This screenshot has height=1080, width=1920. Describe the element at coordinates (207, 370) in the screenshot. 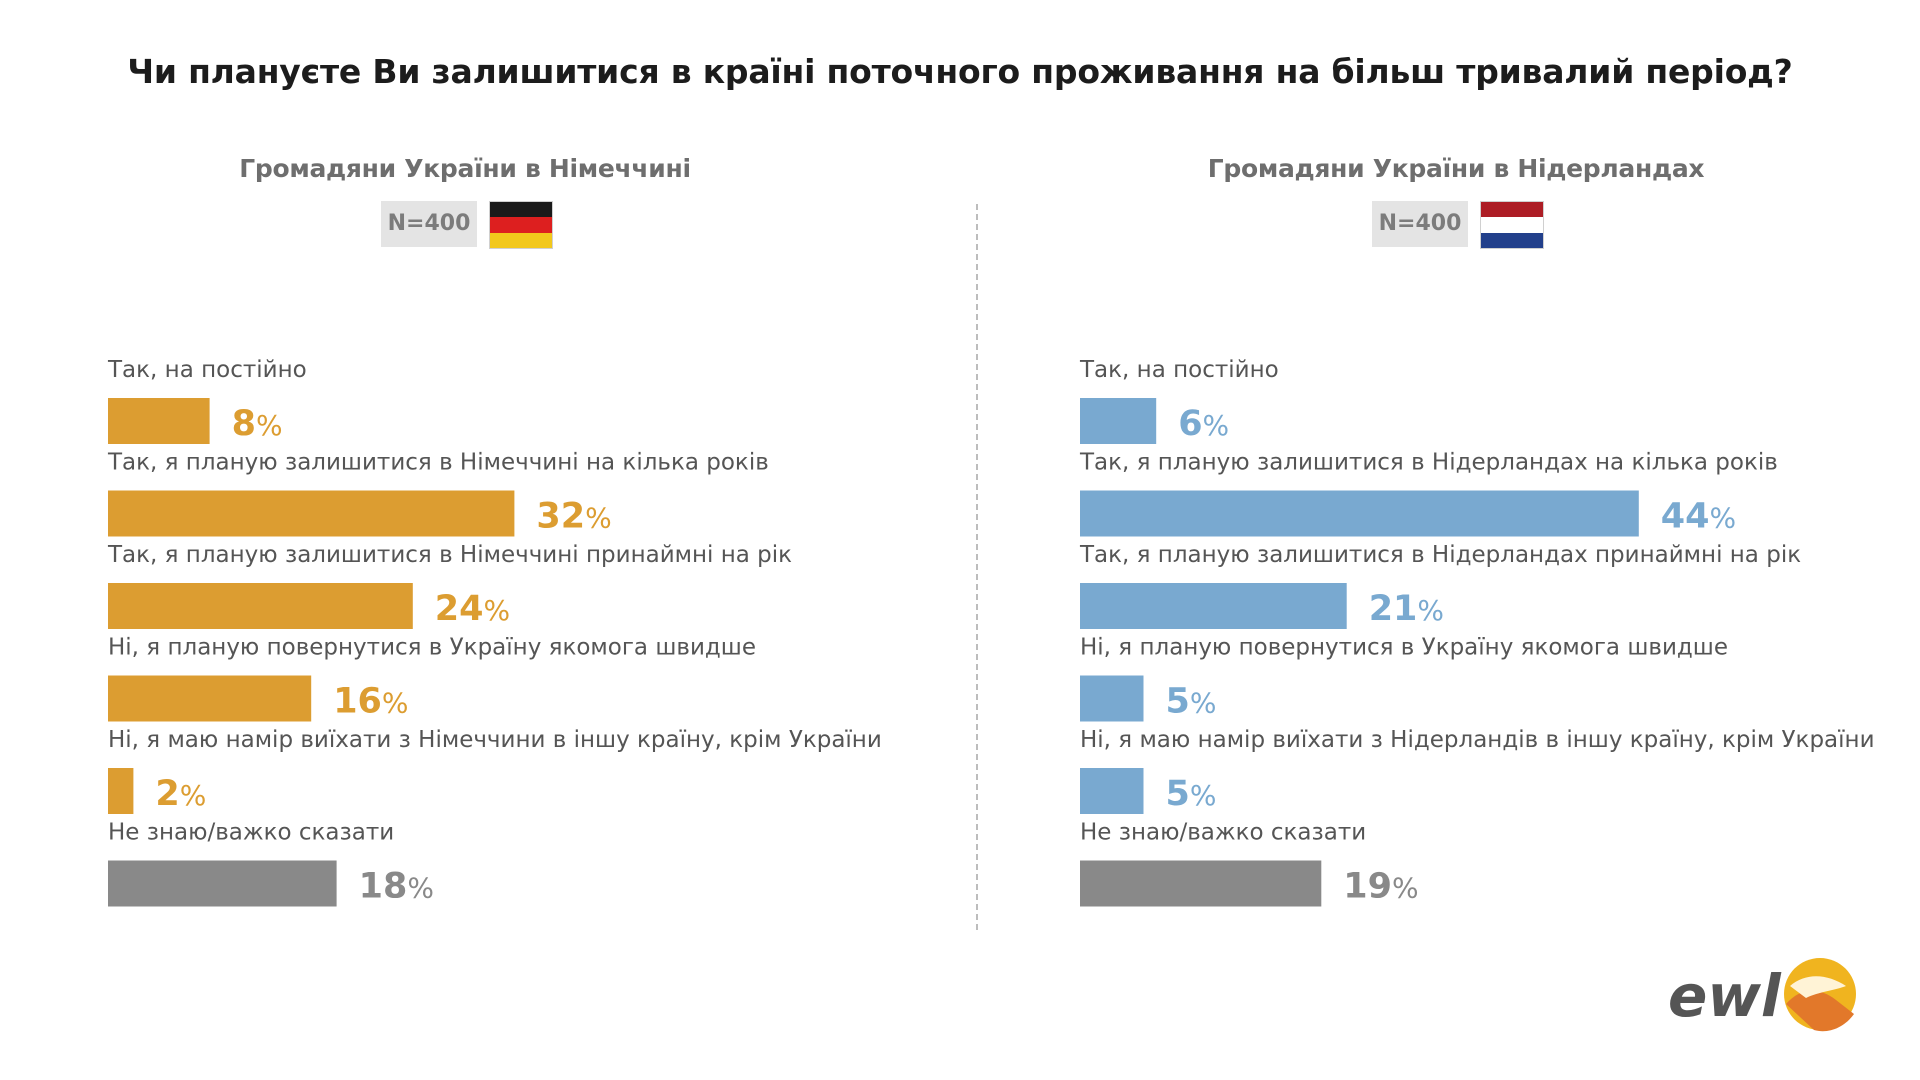

I see `germany-category-label: Так, на постійно` at that location.